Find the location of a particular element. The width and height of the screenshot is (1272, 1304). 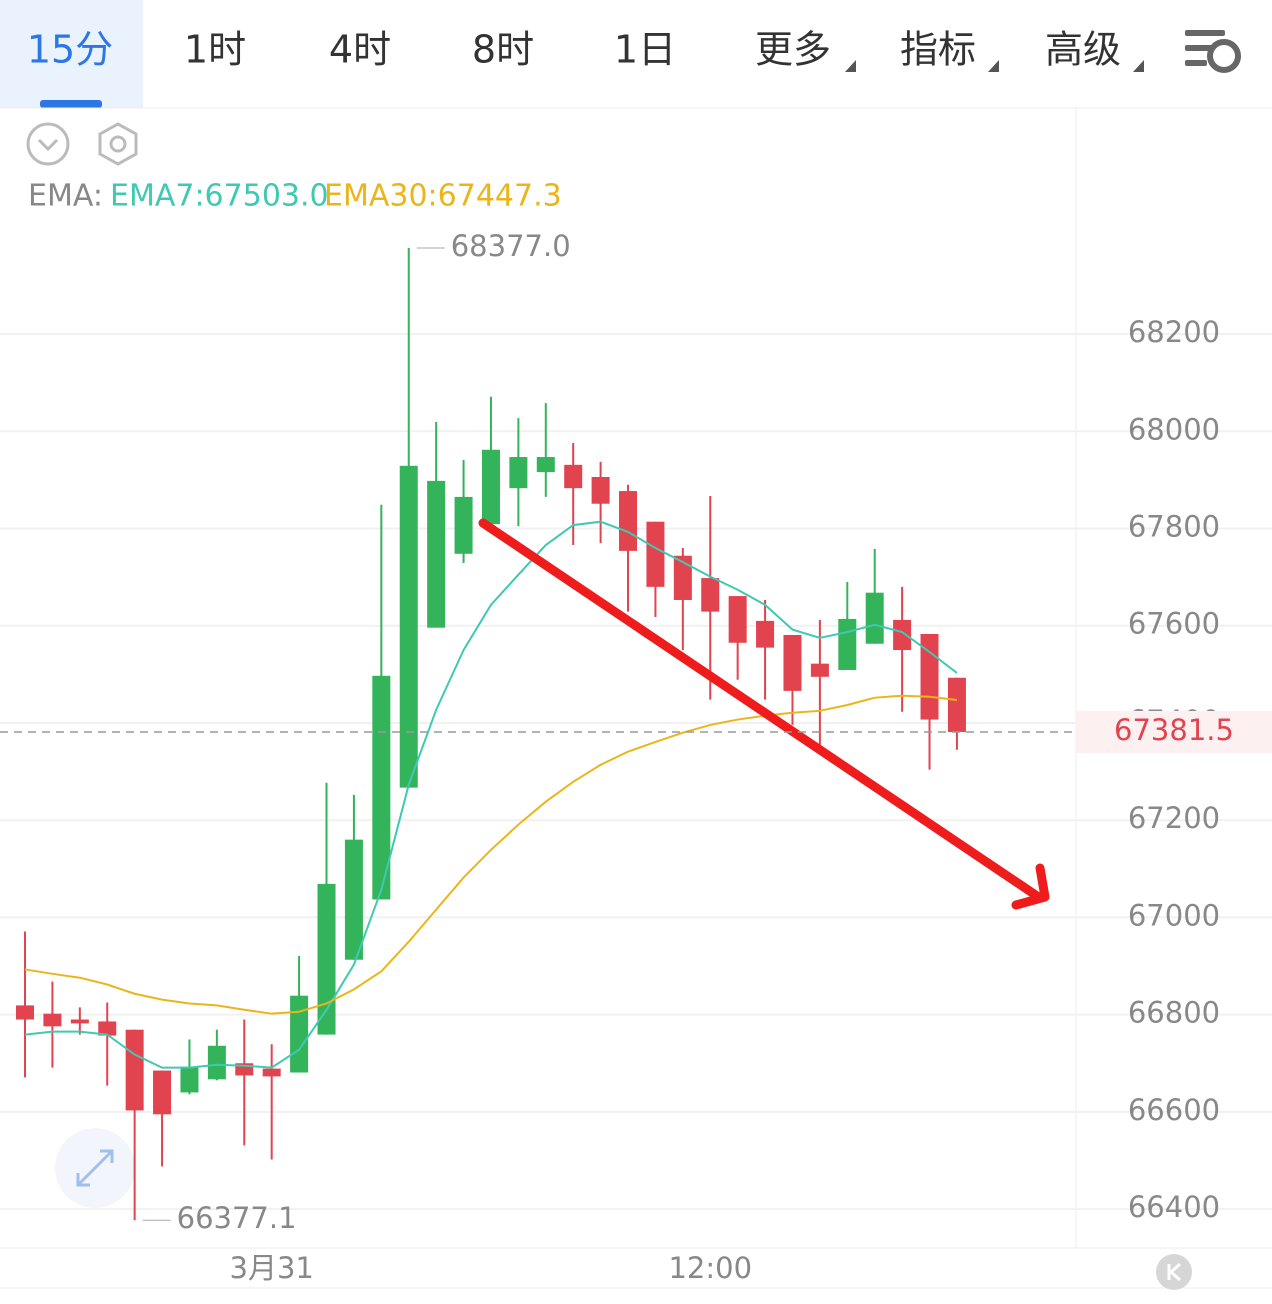

tab: 指标 is located at coordinates (938, 50).